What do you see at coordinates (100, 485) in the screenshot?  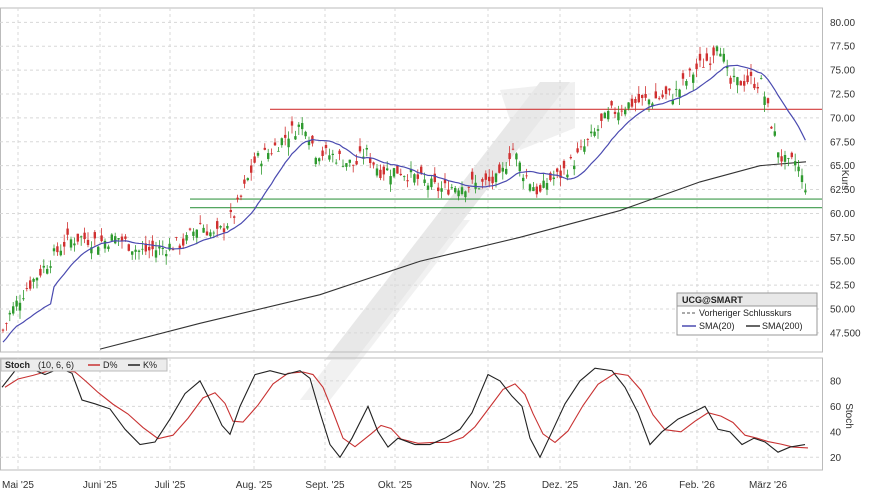 I see `x-tick-label: Juni '25` at bounding box center [100, 485].